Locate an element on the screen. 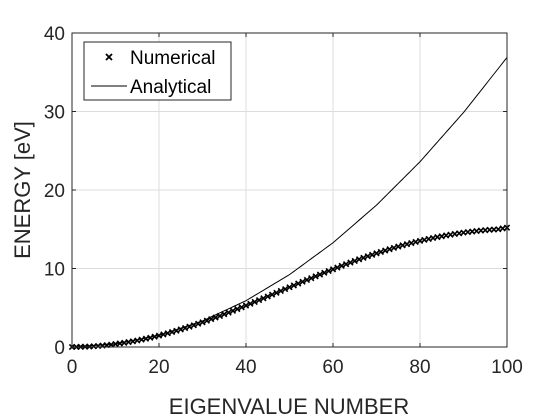  y-tick-label: 0 is located at coordinates (59, 348).